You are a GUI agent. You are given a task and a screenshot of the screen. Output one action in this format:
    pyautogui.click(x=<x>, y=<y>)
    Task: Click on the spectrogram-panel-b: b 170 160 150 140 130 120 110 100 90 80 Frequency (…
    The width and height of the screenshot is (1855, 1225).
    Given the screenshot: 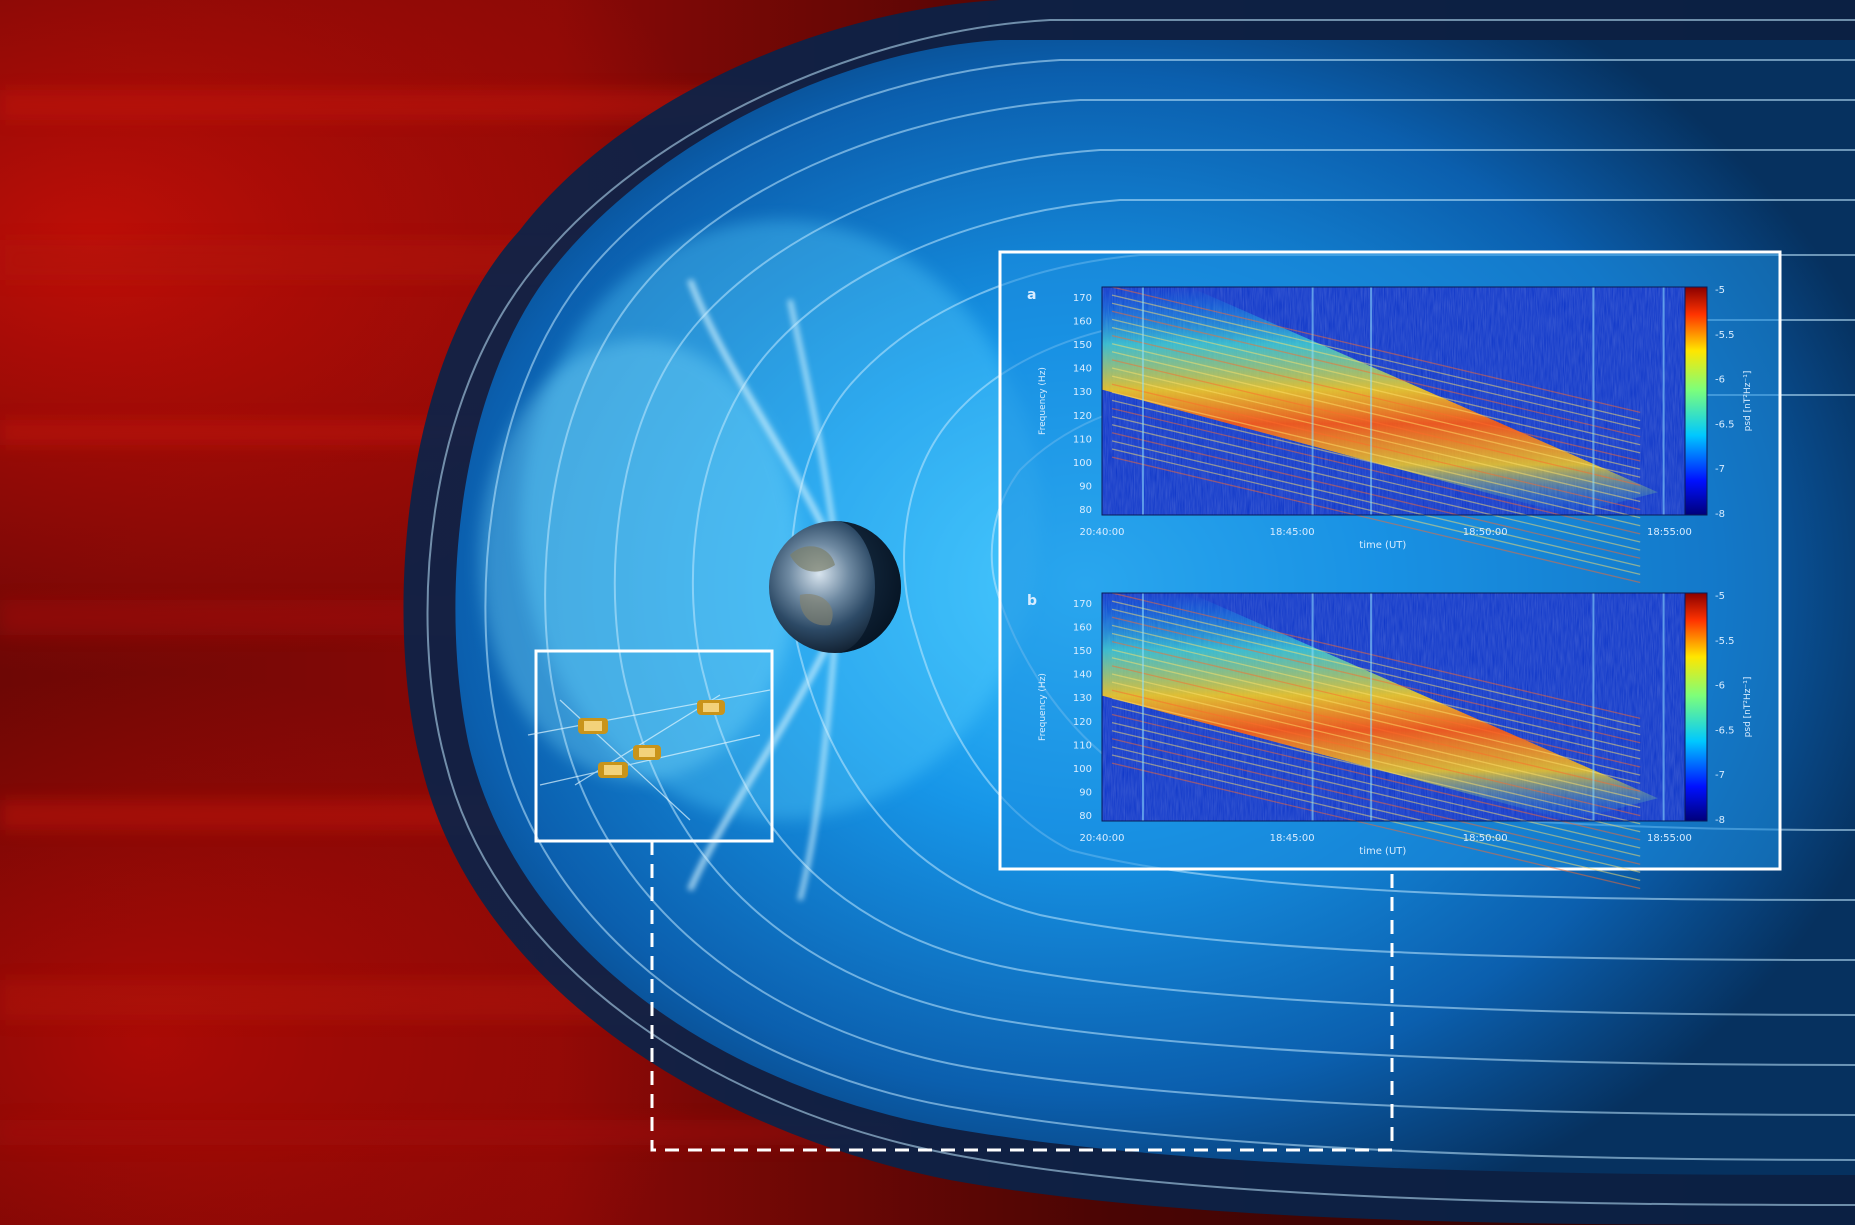 What is the action you would take?
    pyautogui.click(x=1390, y=740)
    